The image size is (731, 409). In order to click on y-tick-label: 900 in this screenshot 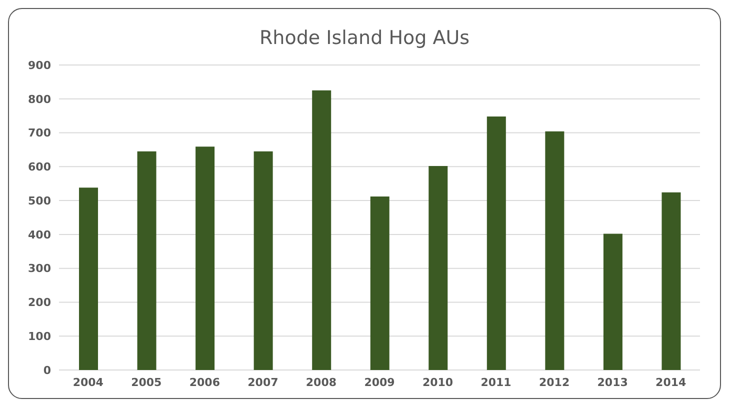, I will do `click(40, 65)`.